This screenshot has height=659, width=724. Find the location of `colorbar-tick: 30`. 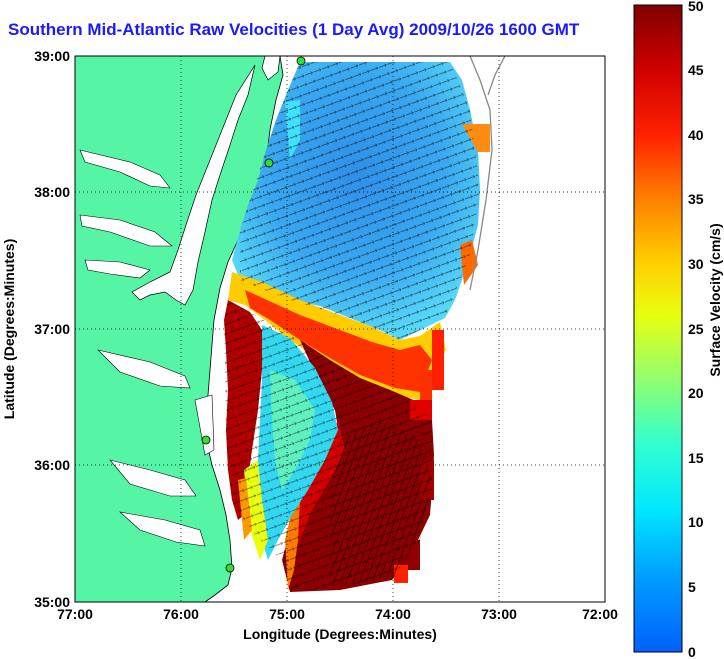

colorbar-tick: 30 is located at coordinates (696, 264).